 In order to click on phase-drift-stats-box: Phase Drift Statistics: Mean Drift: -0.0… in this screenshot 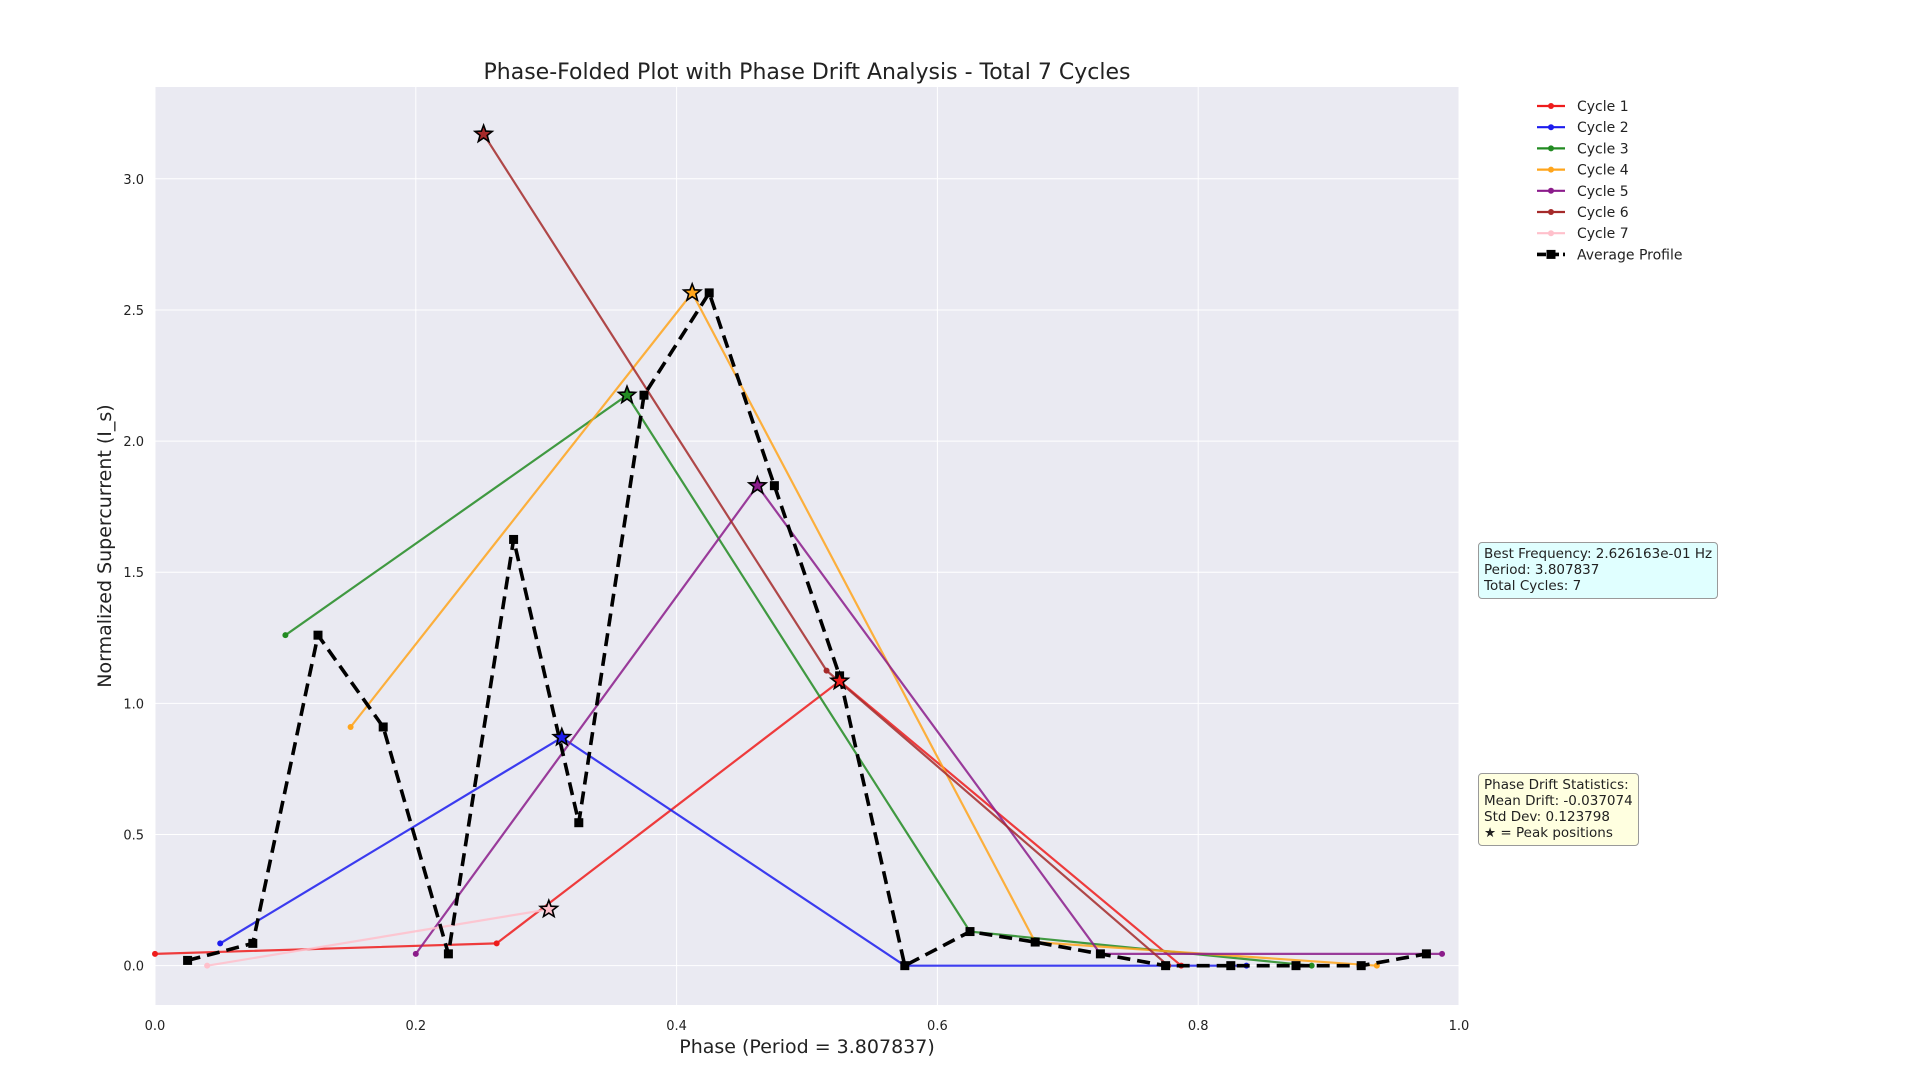, I will do `click(1558, 809)`.